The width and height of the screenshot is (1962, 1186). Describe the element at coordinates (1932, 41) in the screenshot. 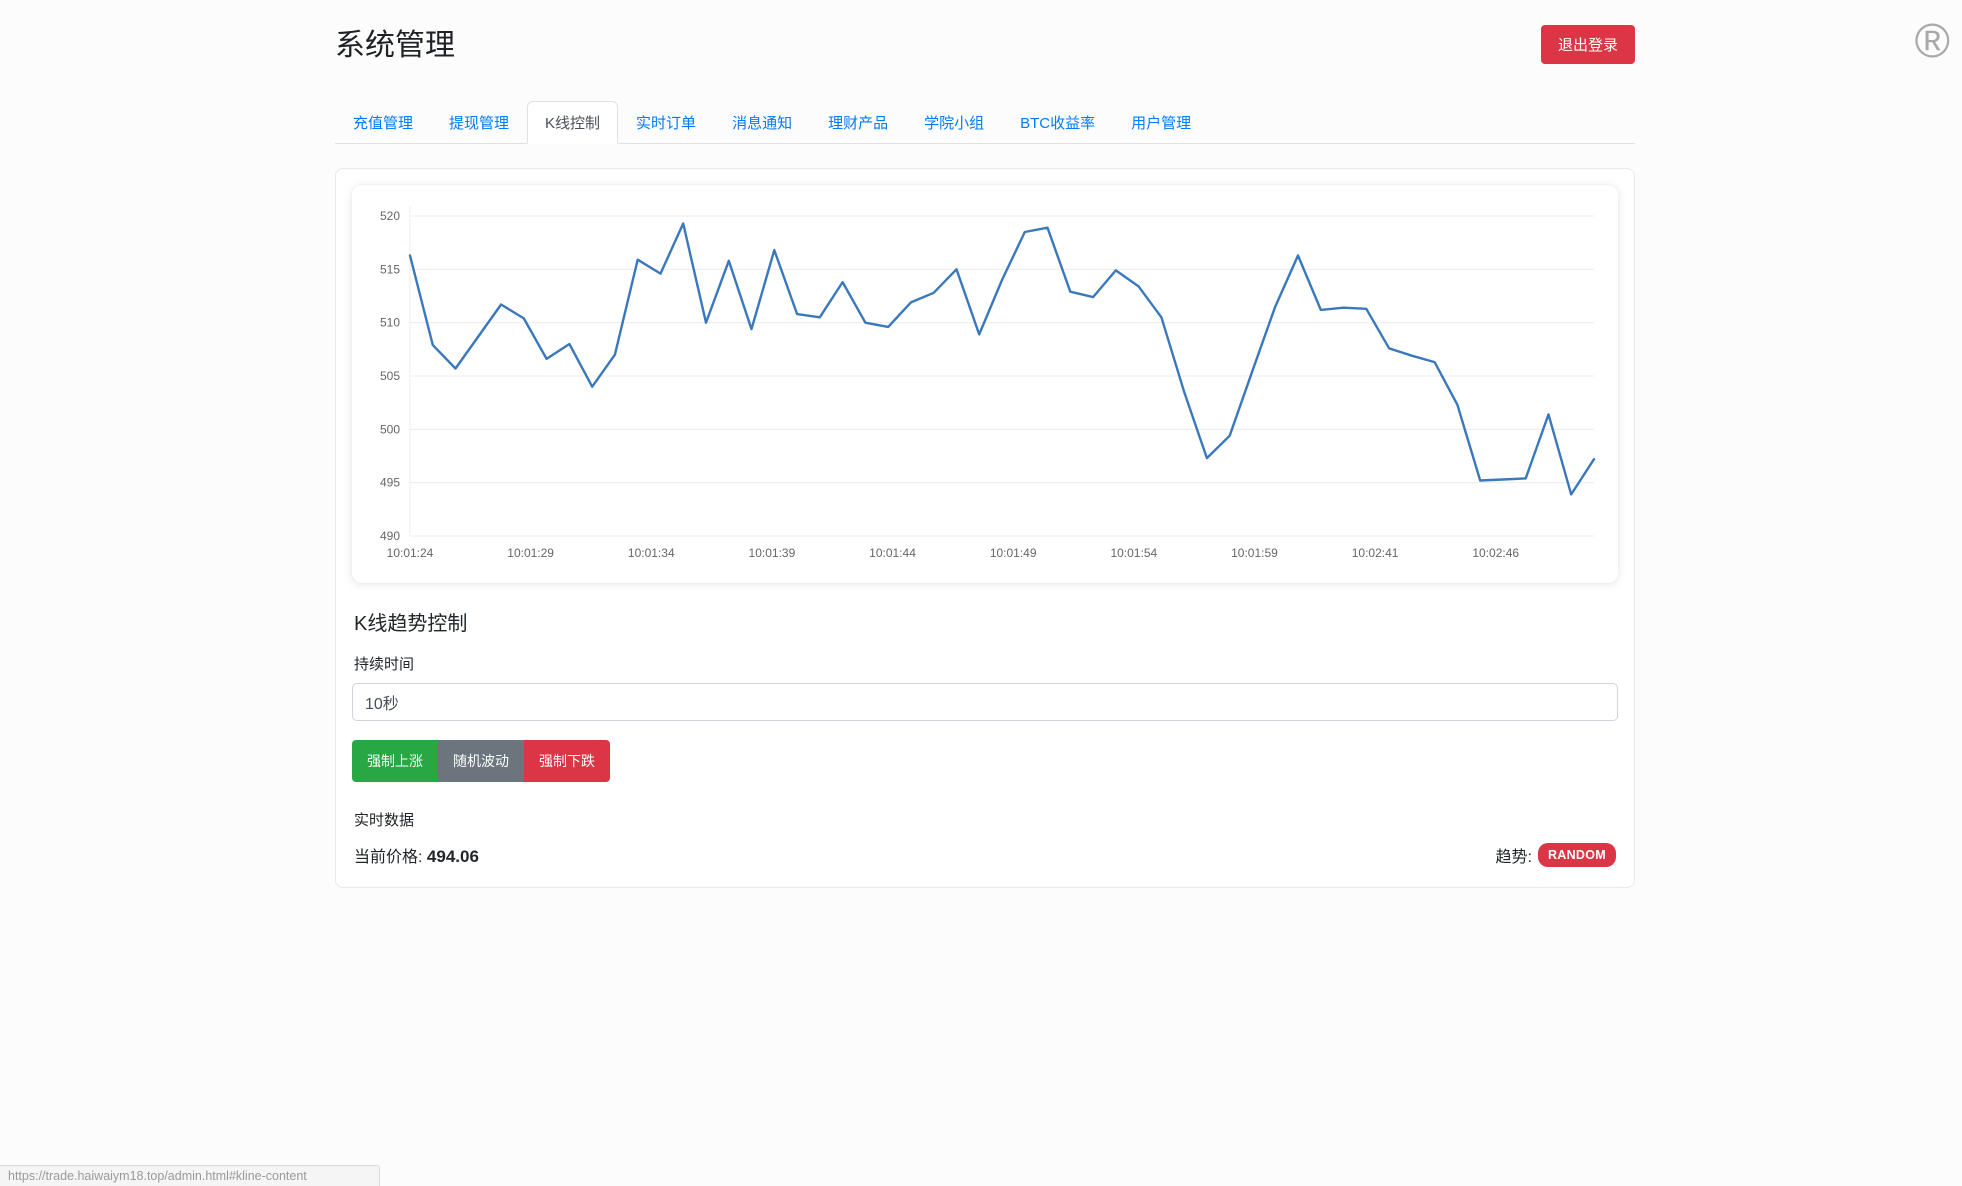

I see `registered-trademark-icon: ®` at that location.